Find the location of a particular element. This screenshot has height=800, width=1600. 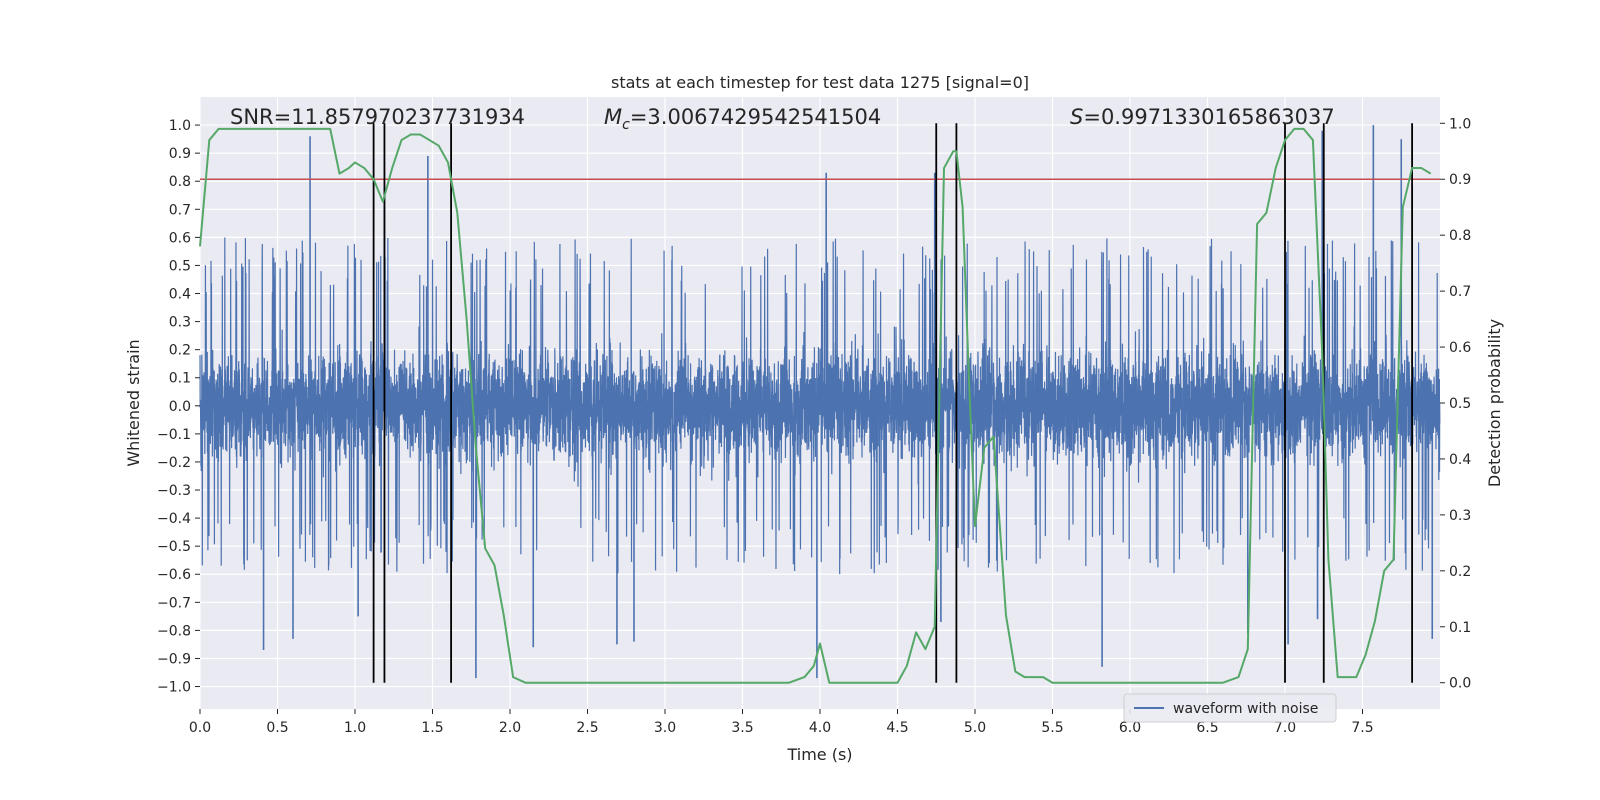

x-tick-label: 1.5 is located at coordinates (432, 728).